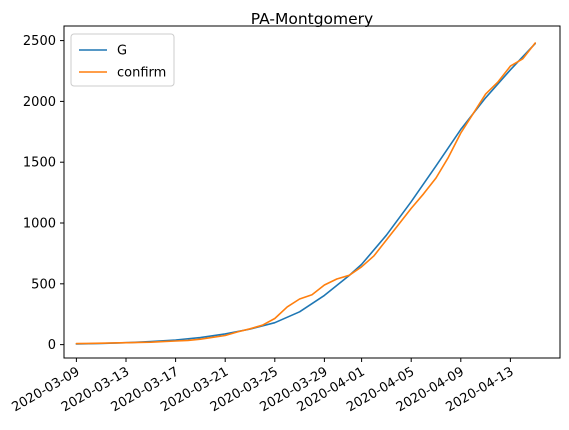 The height and width of the screenshot is (430, 569). Describe the element at coordinates (141, 73) in the screenshot. I see `legend-label-confirm: confirm` at that location.